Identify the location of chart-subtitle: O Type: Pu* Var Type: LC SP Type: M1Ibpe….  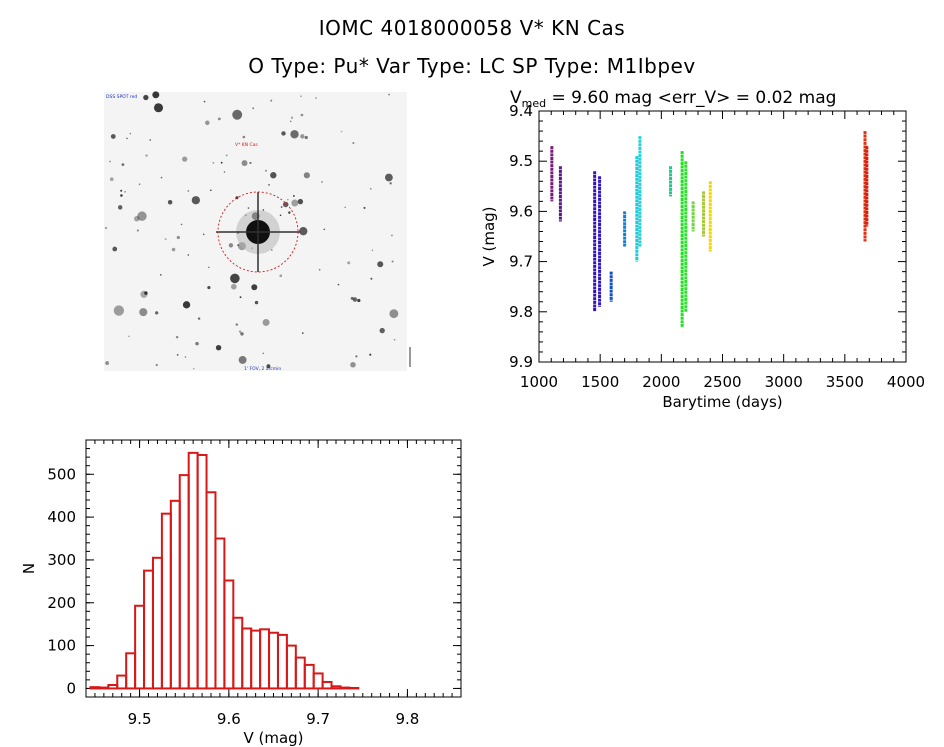
(472, 66).